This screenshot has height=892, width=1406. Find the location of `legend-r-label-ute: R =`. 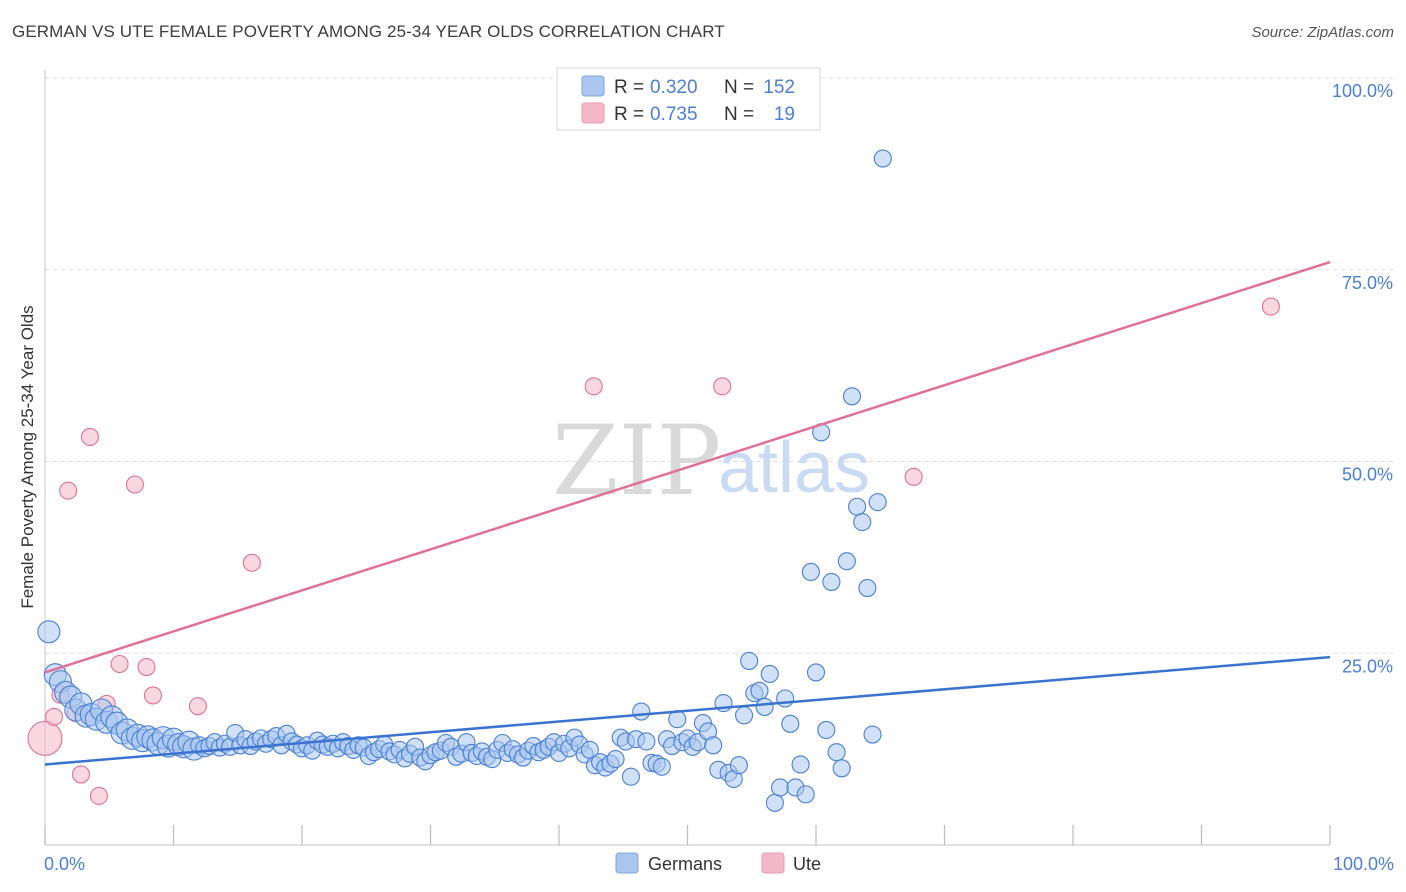

legend-r-label-ute: R = is located at coordinates (629, 114).